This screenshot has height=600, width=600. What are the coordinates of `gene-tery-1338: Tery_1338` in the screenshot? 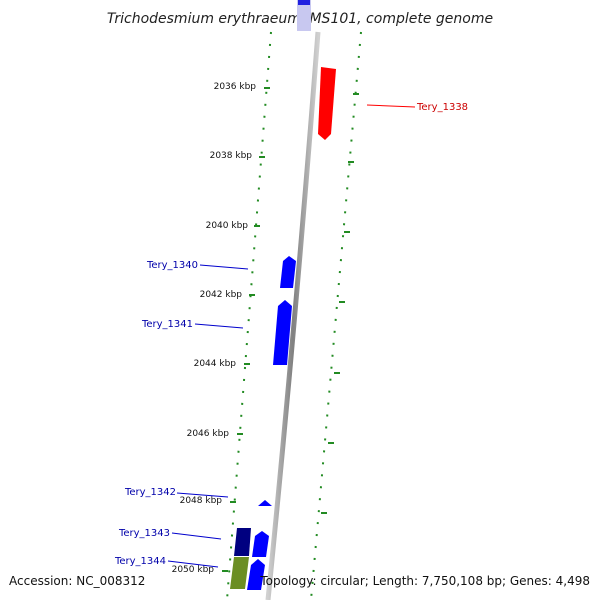 It's located at (393, 103).